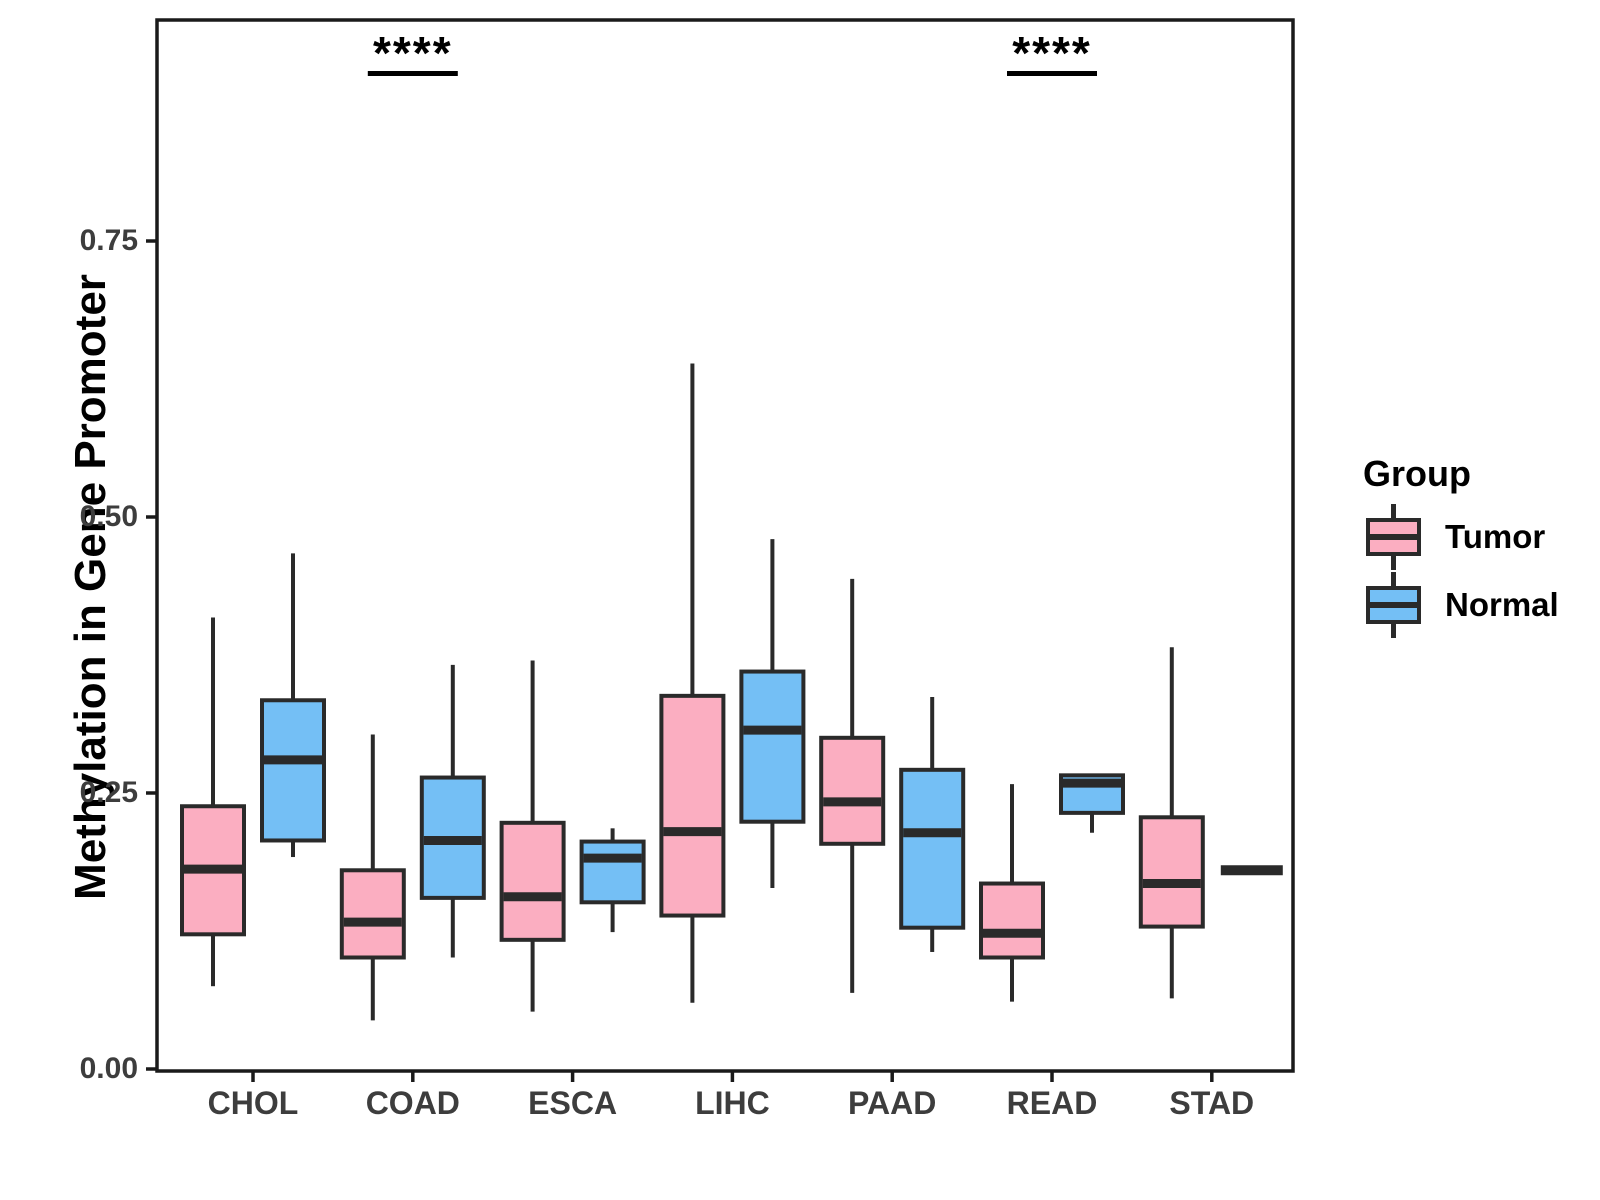 This screenshot has width=1600, height=1200. What do you see at coordinates (1052, 53) in the screenshot?
I see `significance-stars-read: ****` at bounding box center [1052, 53].